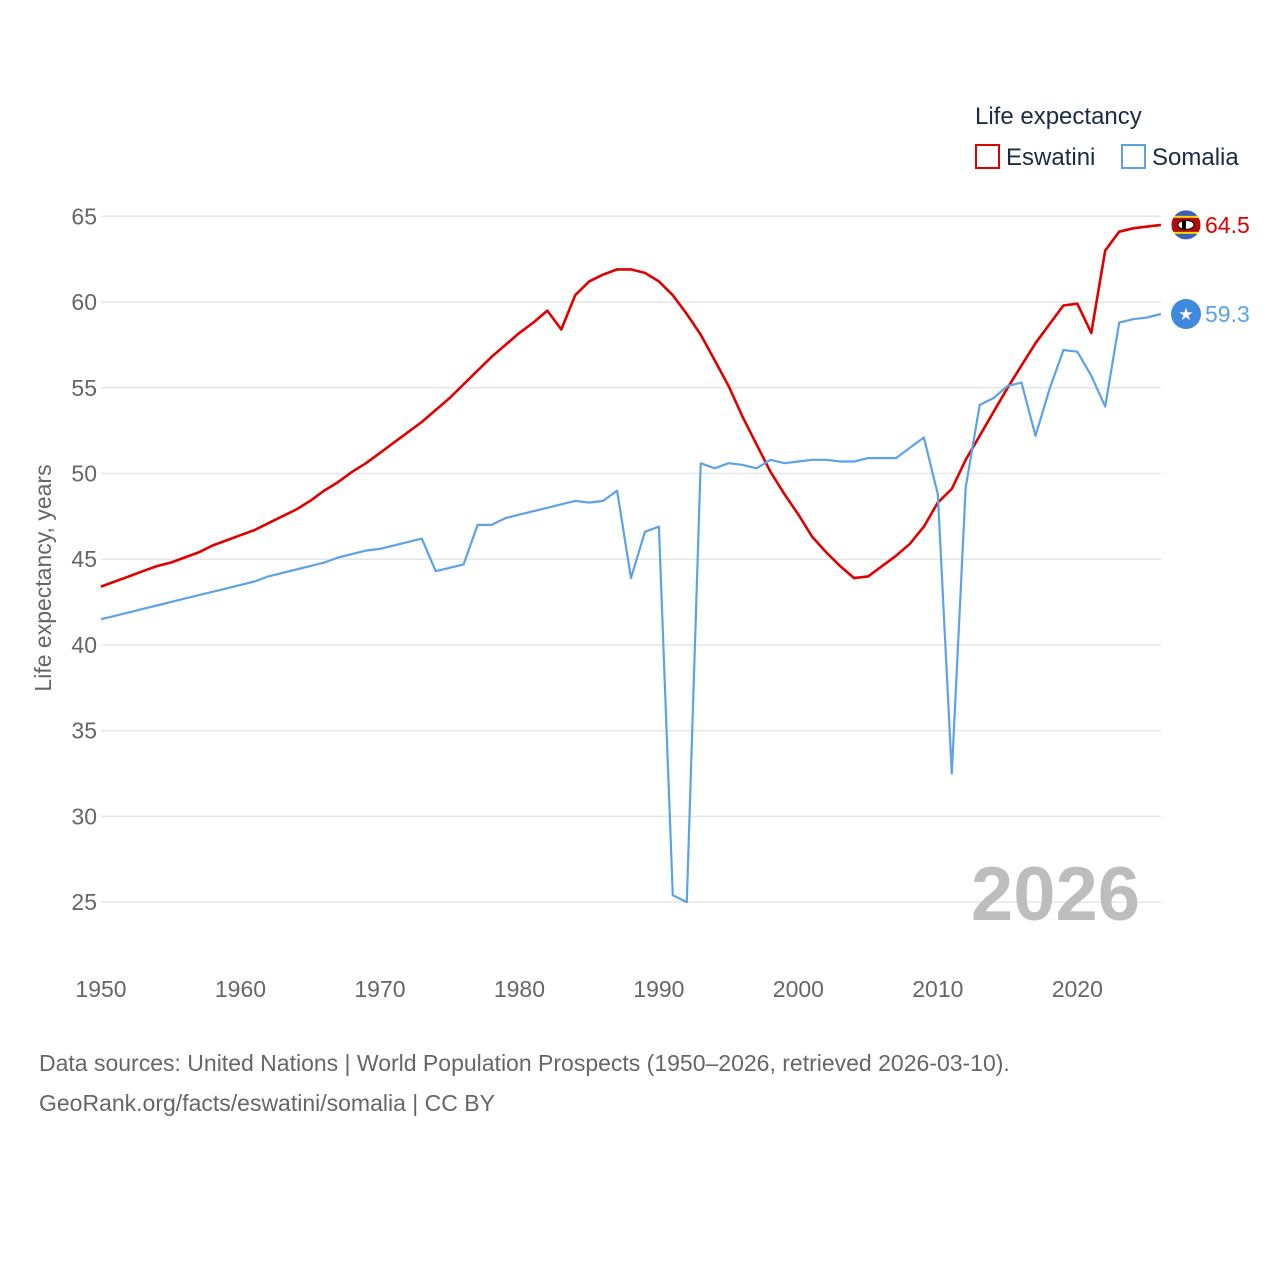 This screenshot has width=1280, height=1280. Describe the element at coordinates (84, 645) in the screenshot. I see `y-tick-40: 40` at that location.